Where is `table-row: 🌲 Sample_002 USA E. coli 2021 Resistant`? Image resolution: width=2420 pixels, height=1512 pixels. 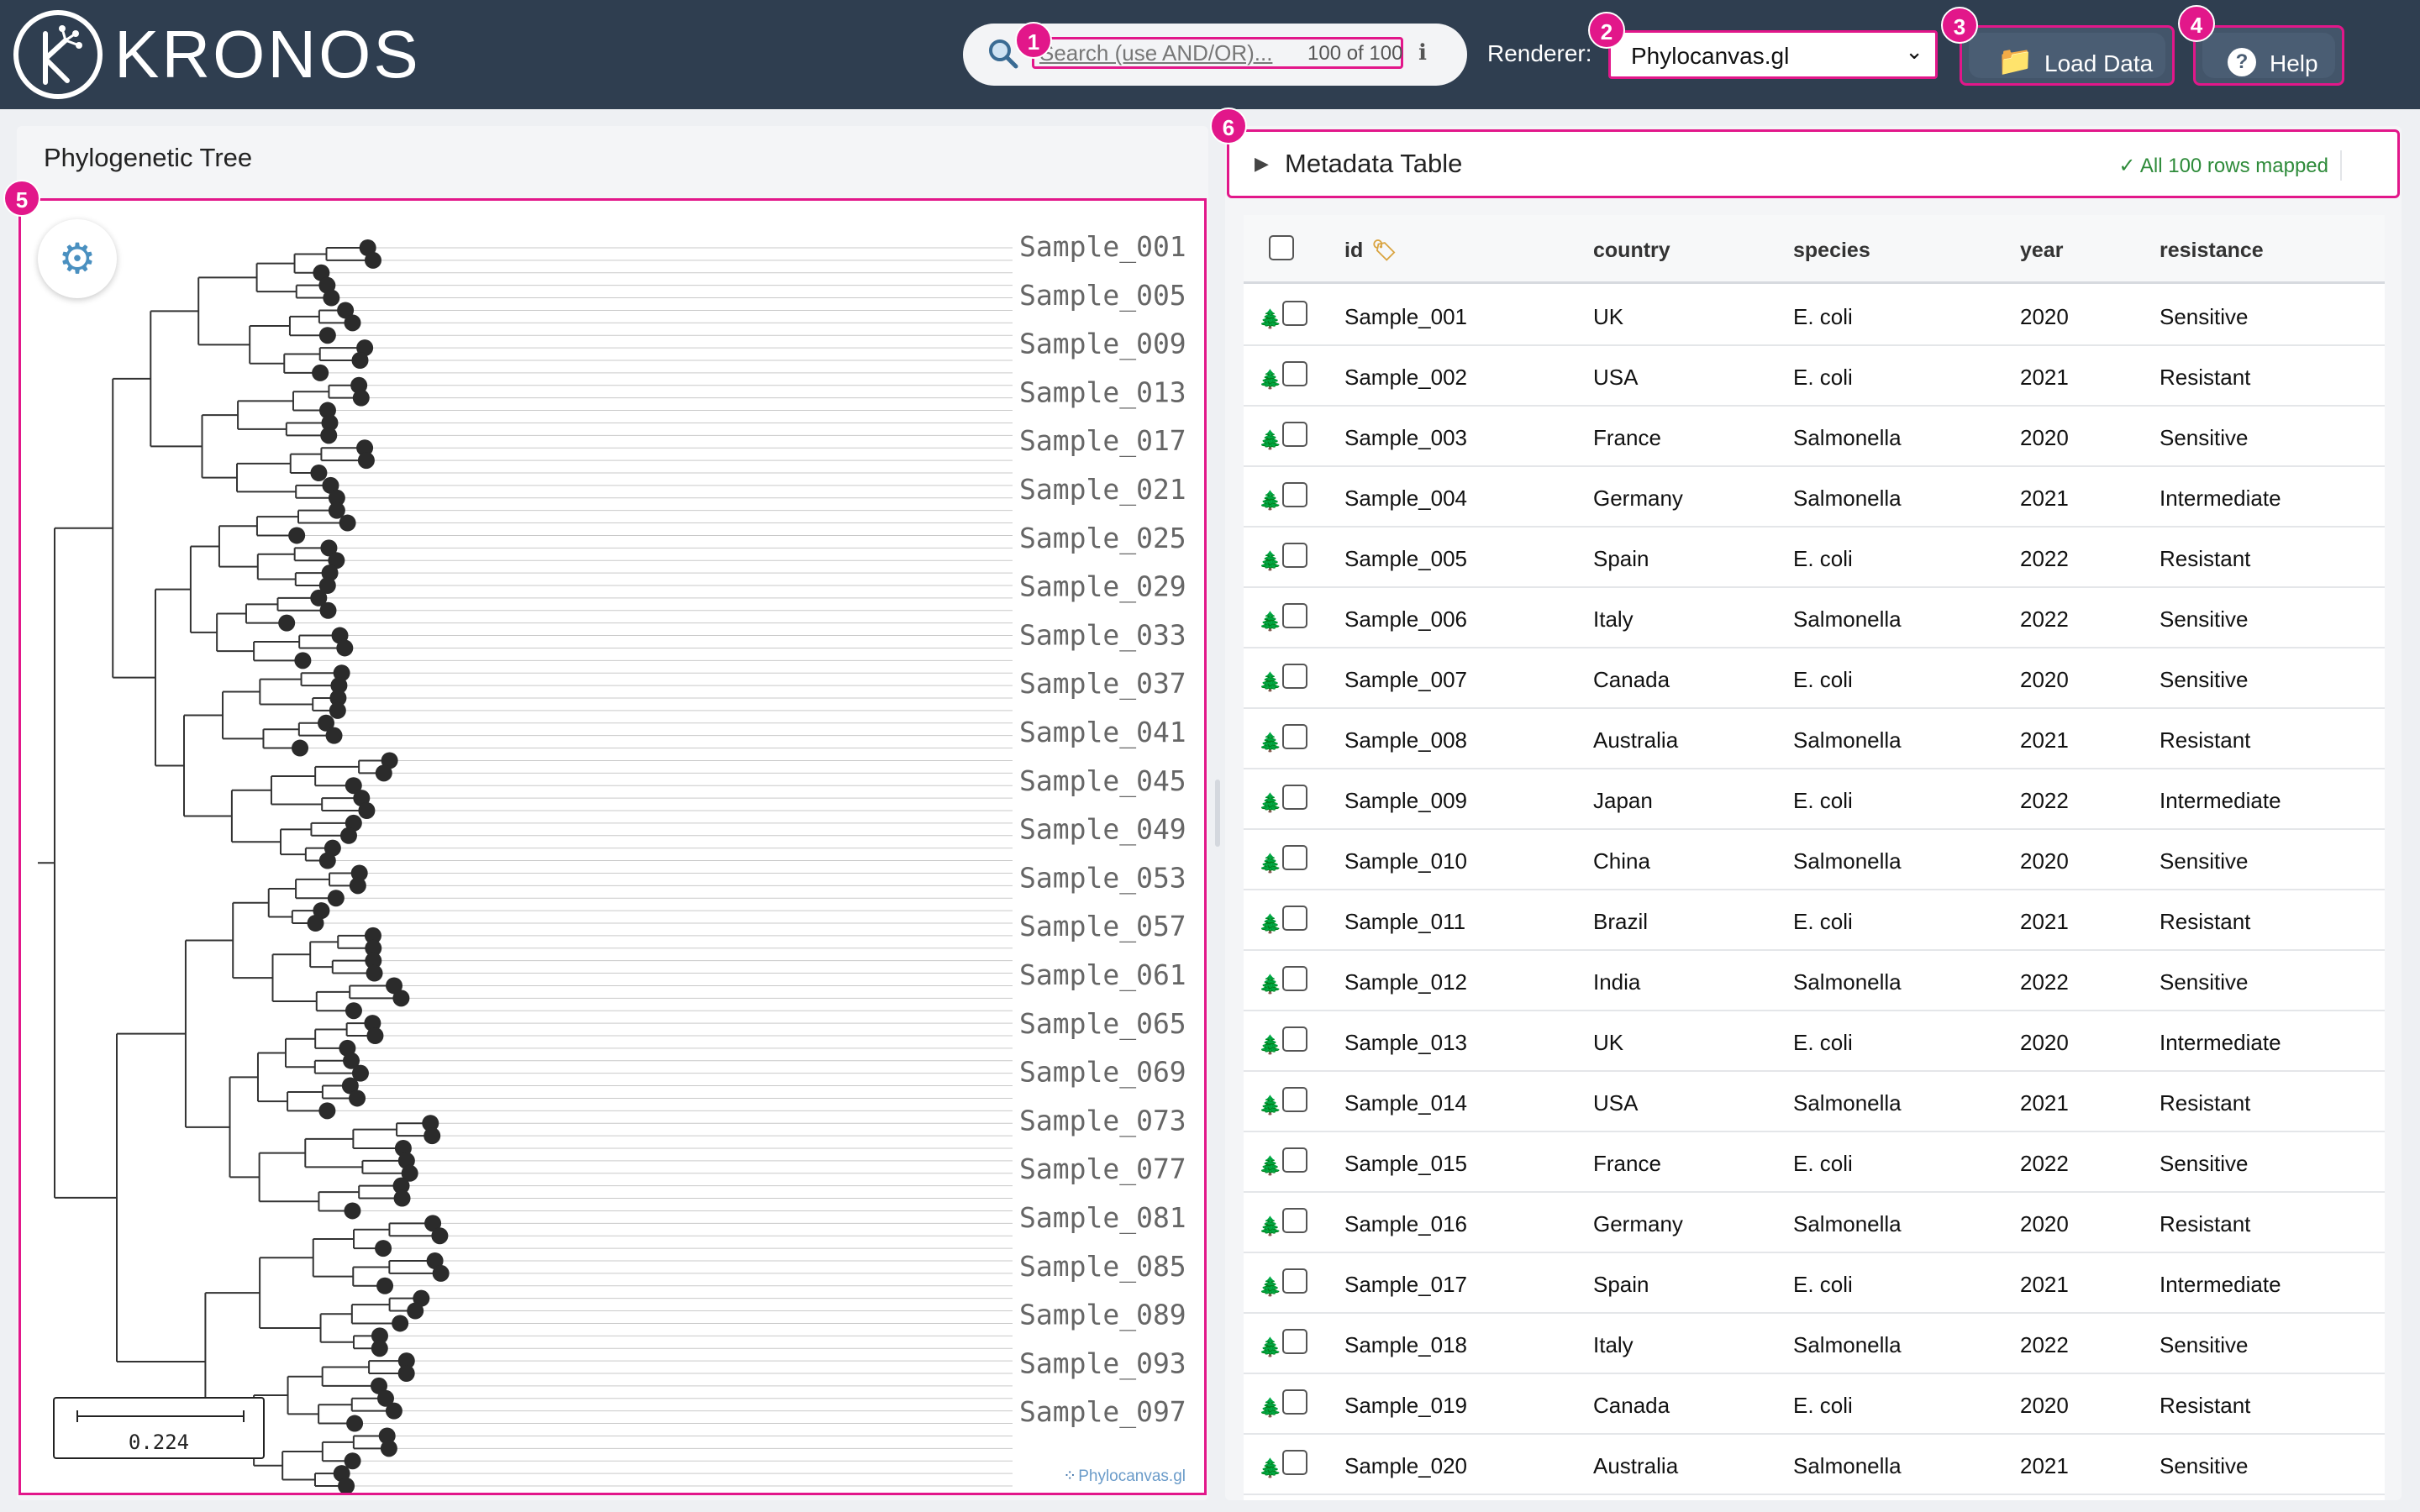
table-row: 🌲 Sample_002 USA E. coli 2021 Resistant is located at coordinates (1814, 376).